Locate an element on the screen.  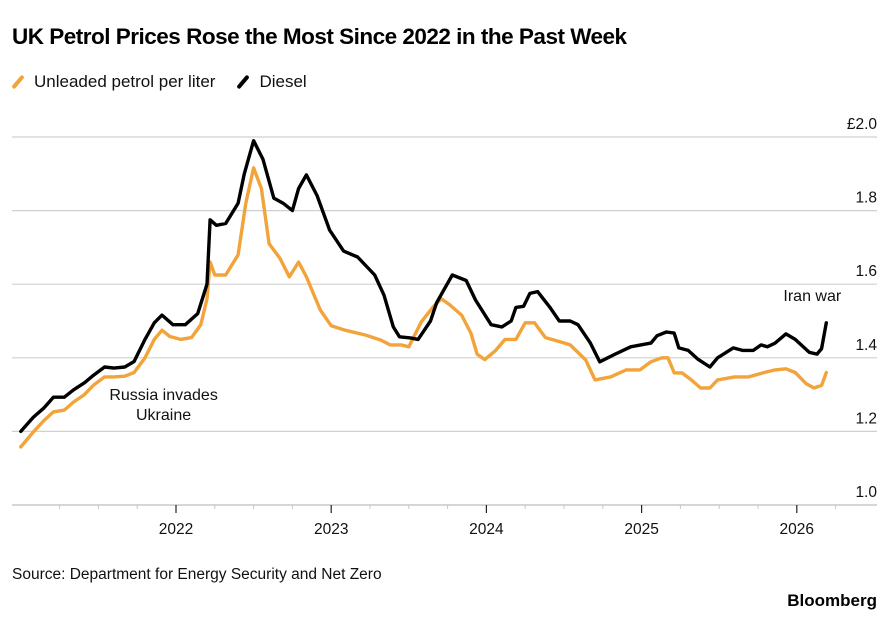
x-tick-label: 2026 is located at coordinates (797, 529).